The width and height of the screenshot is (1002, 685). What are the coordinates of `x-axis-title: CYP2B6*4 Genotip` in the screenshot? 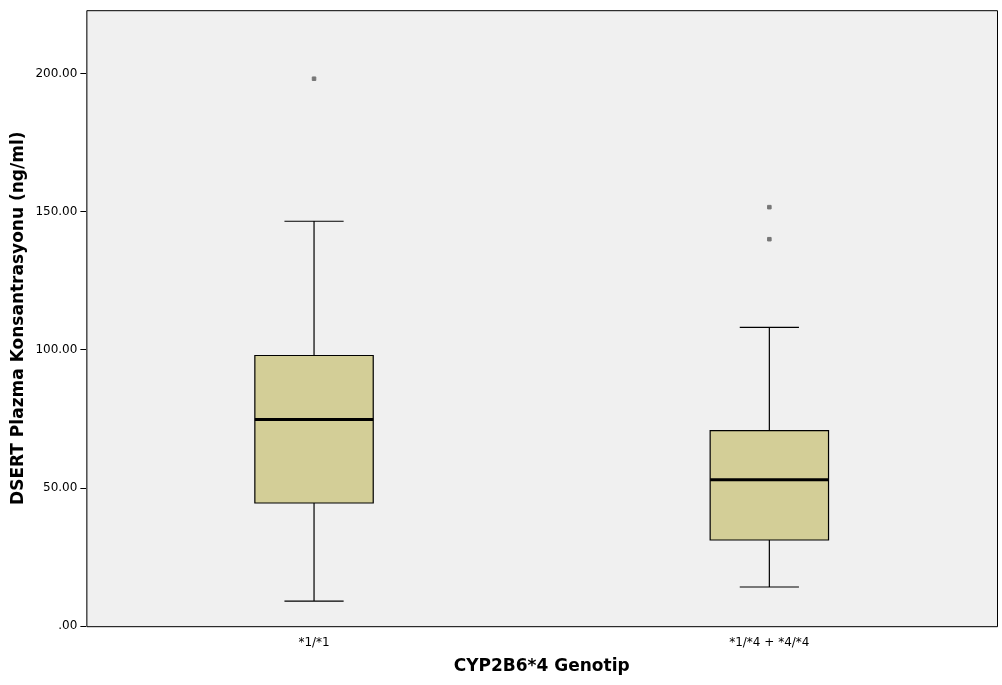 It's located at (541, 665).